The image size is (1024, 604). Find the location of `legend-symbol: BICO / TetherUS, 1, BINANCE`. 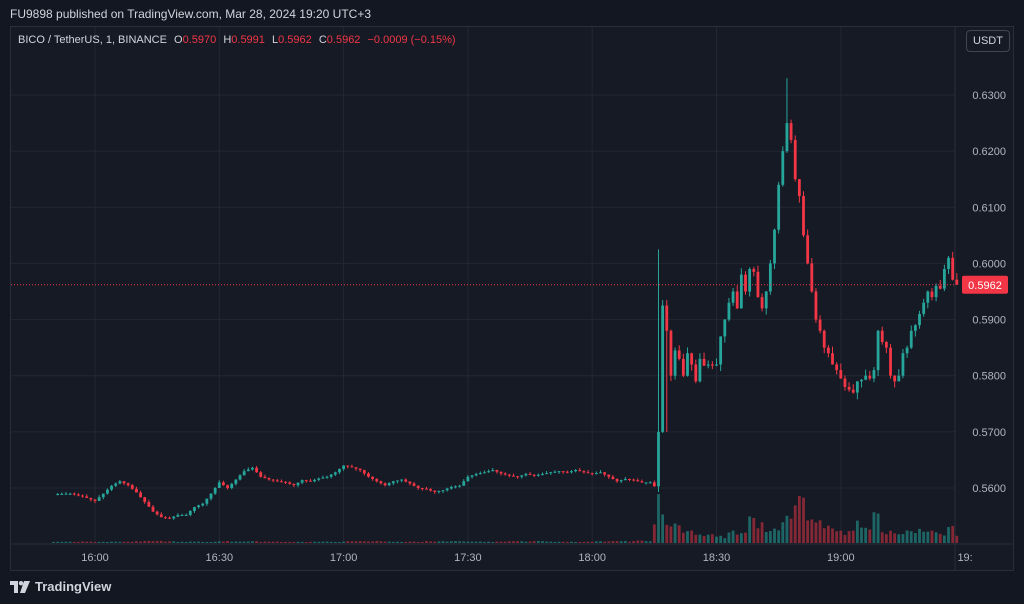

legend-symbol: BICO / TetherUS, 1, BINANCE is located at coordinates (92, 40).